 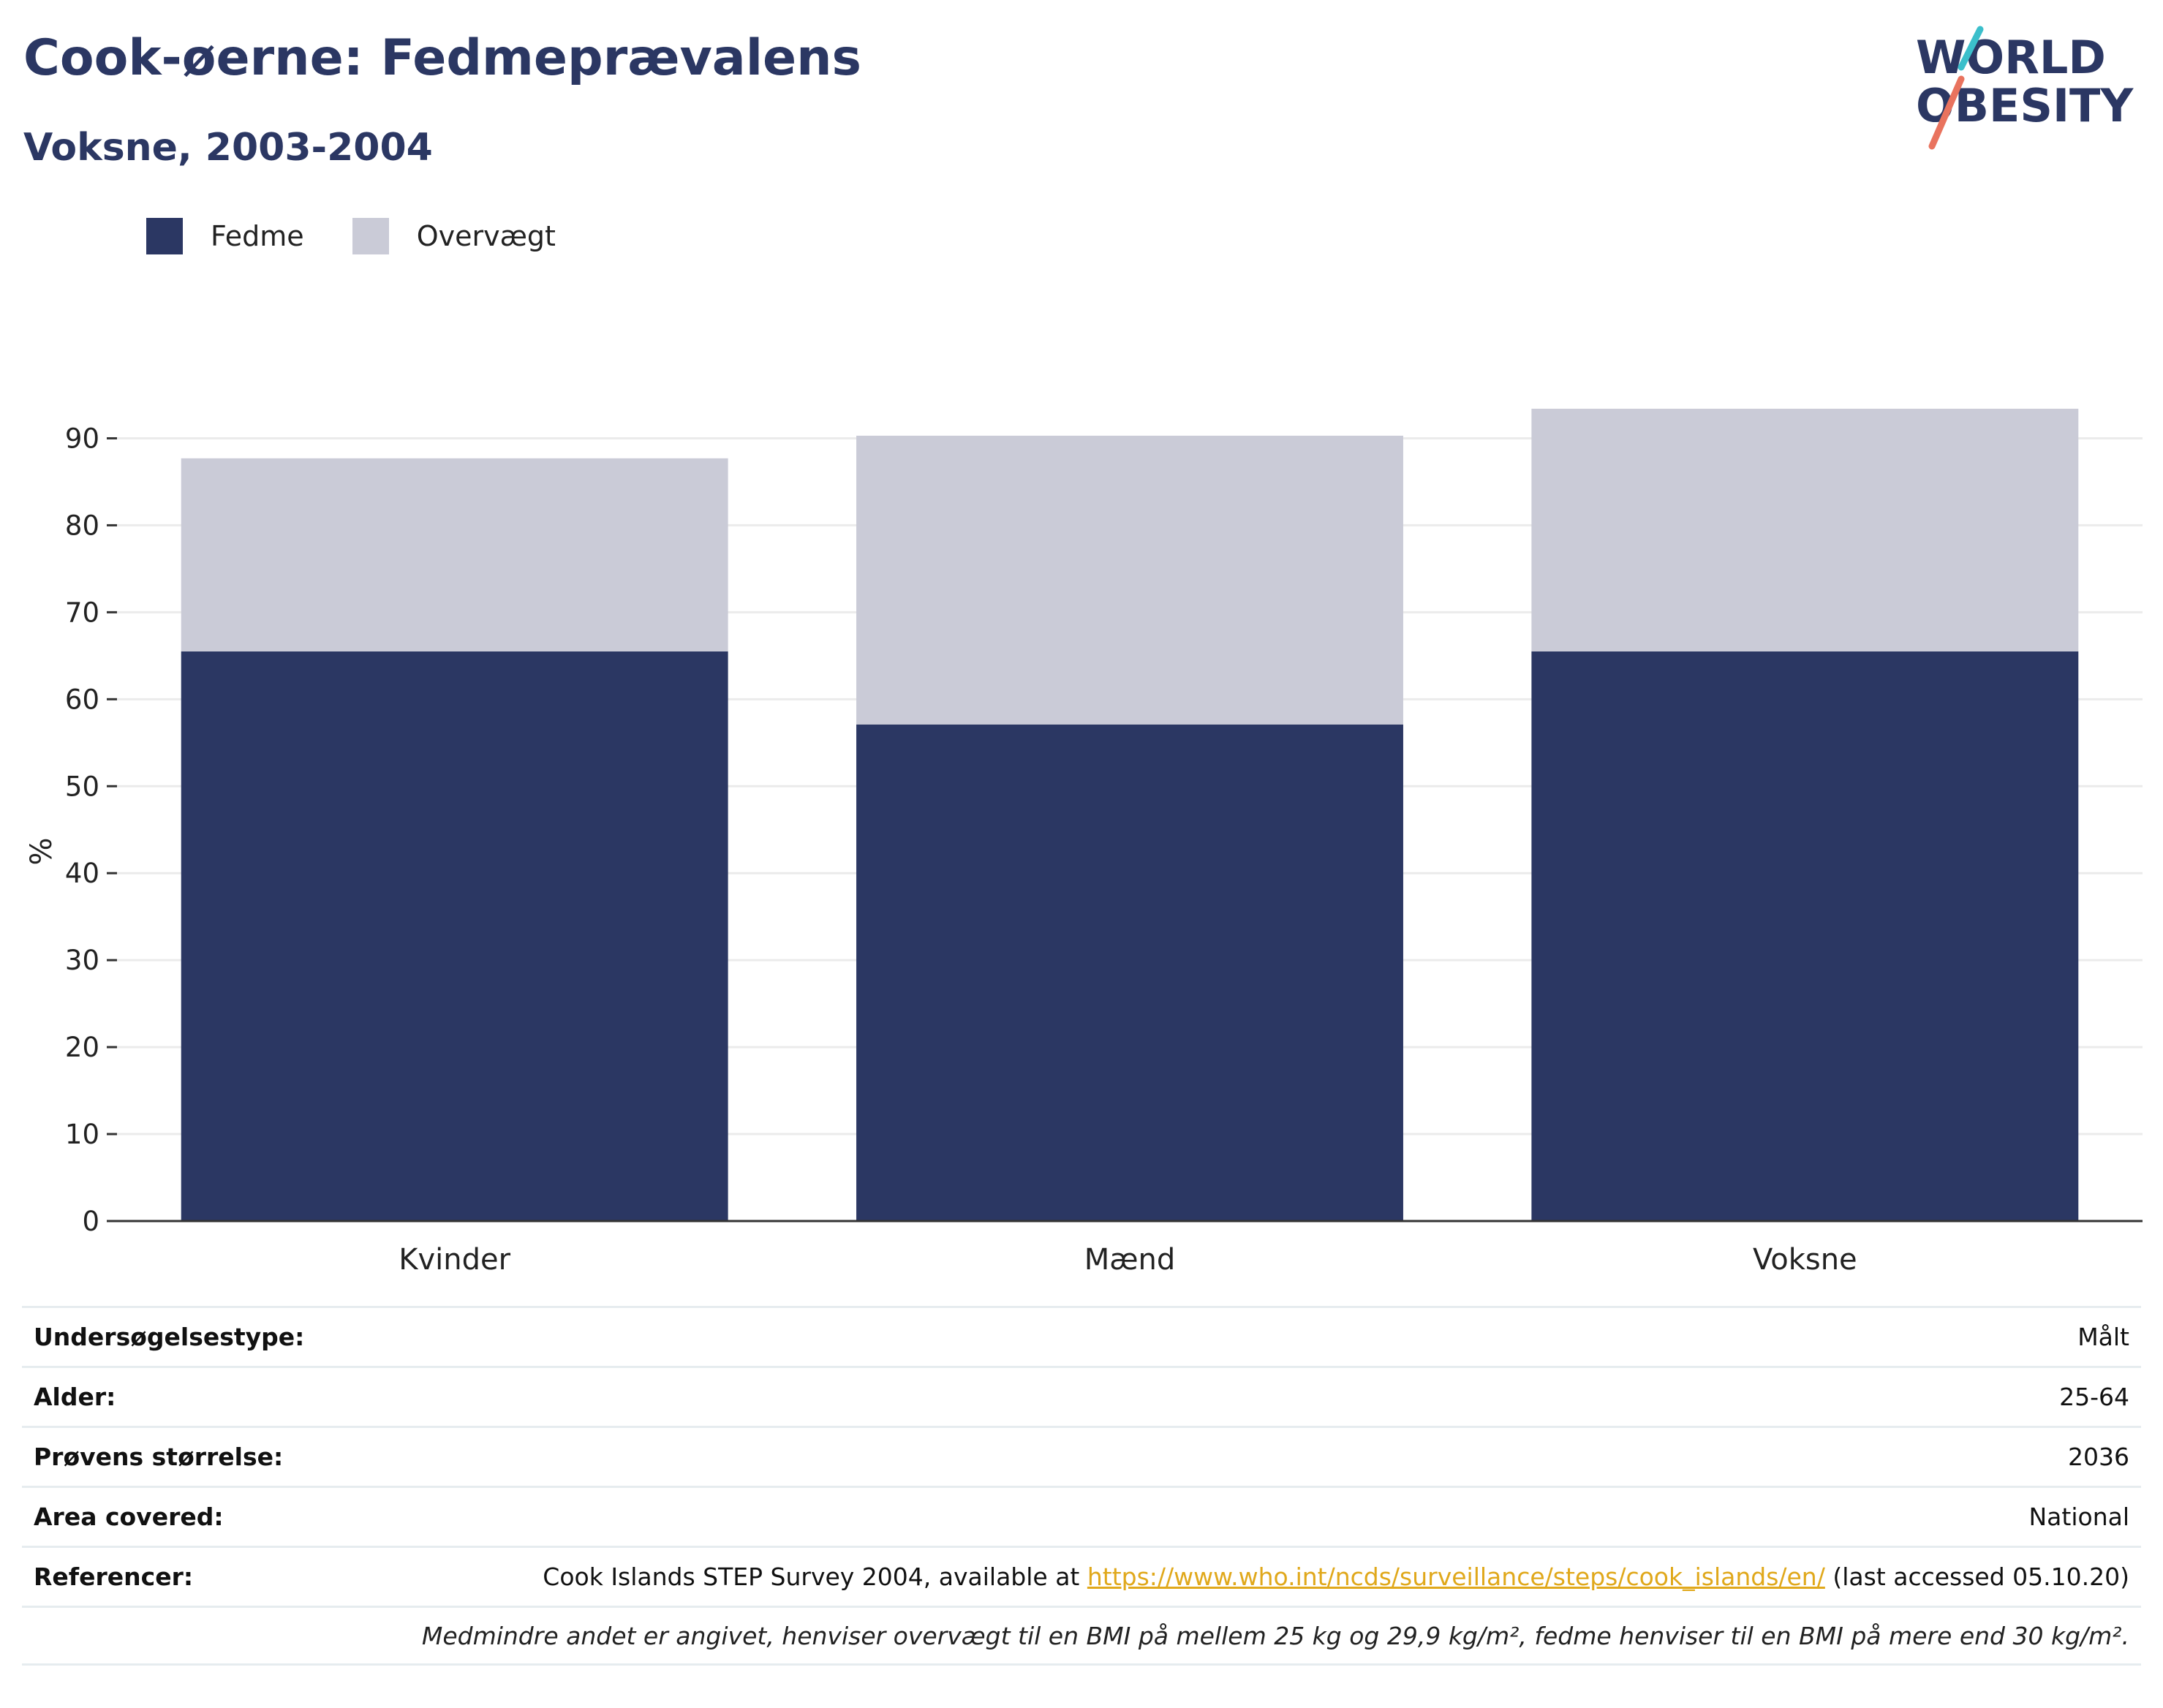 I want to click on y-tick-label: 80, so click(x=82, y=525).